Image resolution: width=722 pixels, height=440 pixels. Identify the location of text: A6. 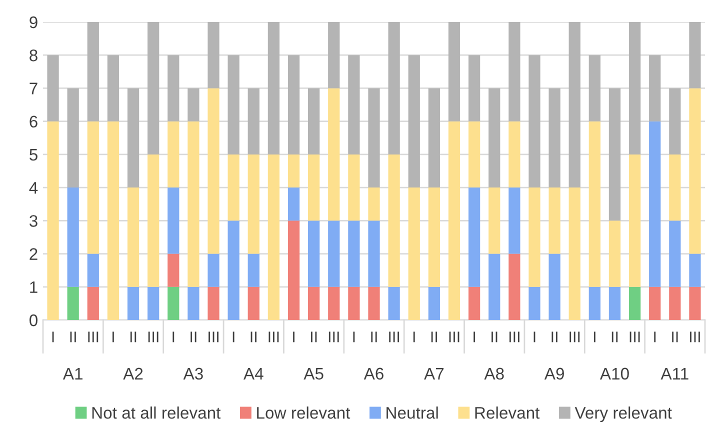
(374, 374).